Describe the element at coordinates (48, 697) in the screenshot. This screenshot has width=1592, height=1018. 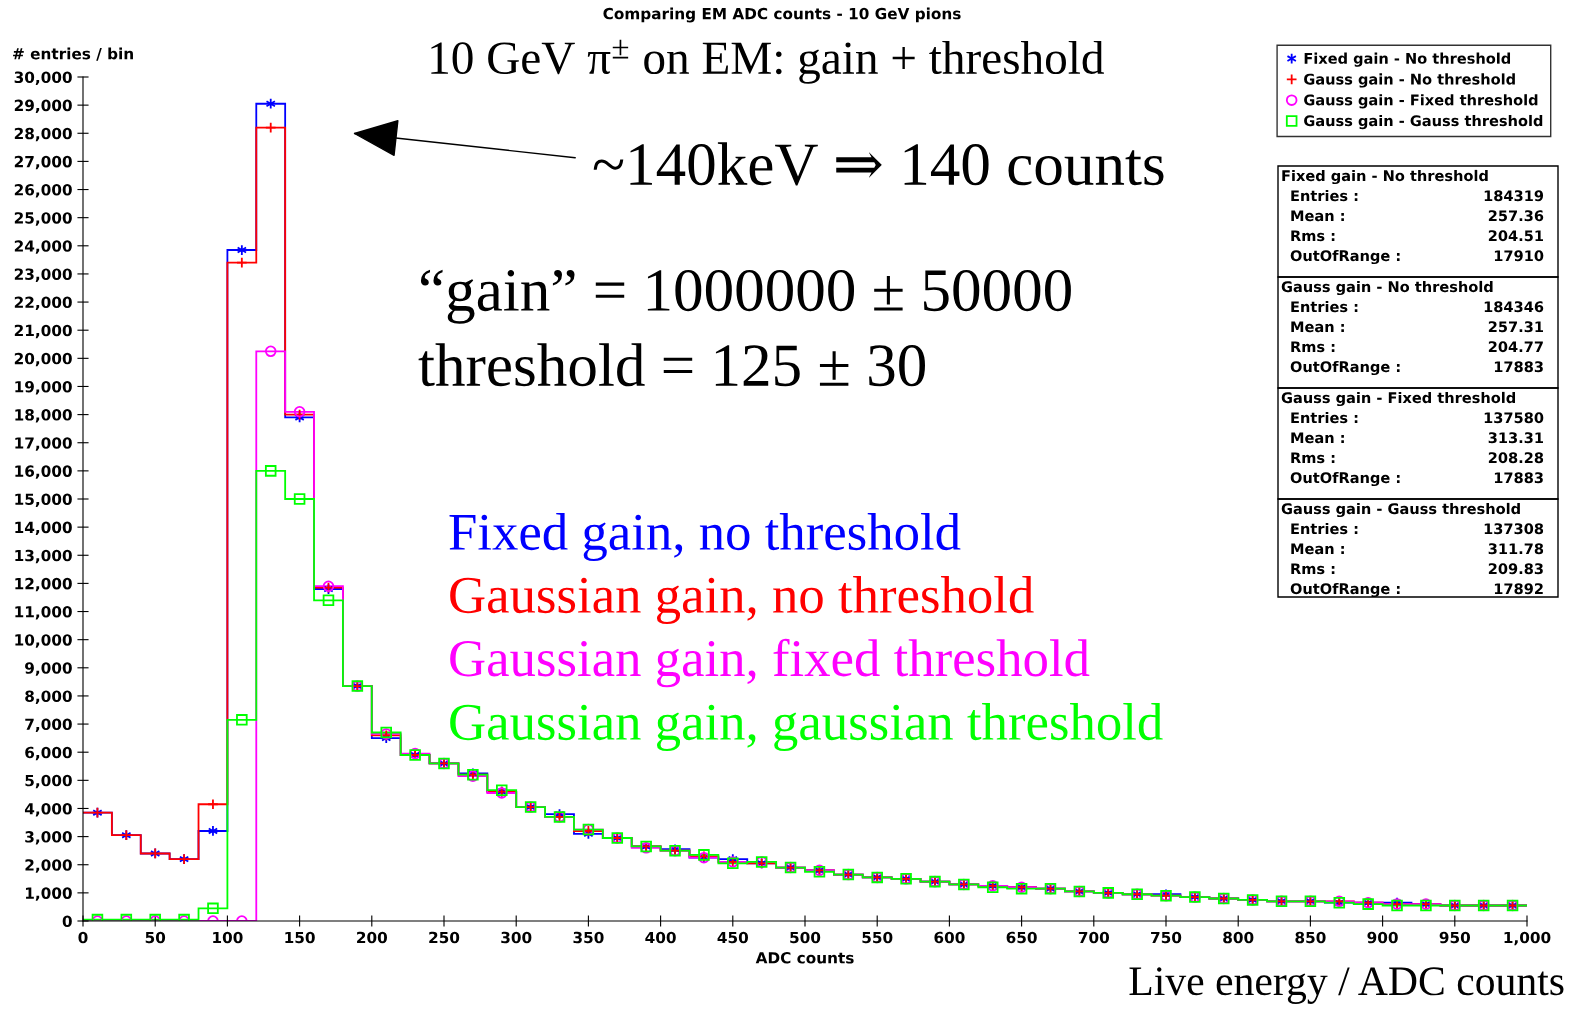
I see `y-tick-label: 8,000` at that location.